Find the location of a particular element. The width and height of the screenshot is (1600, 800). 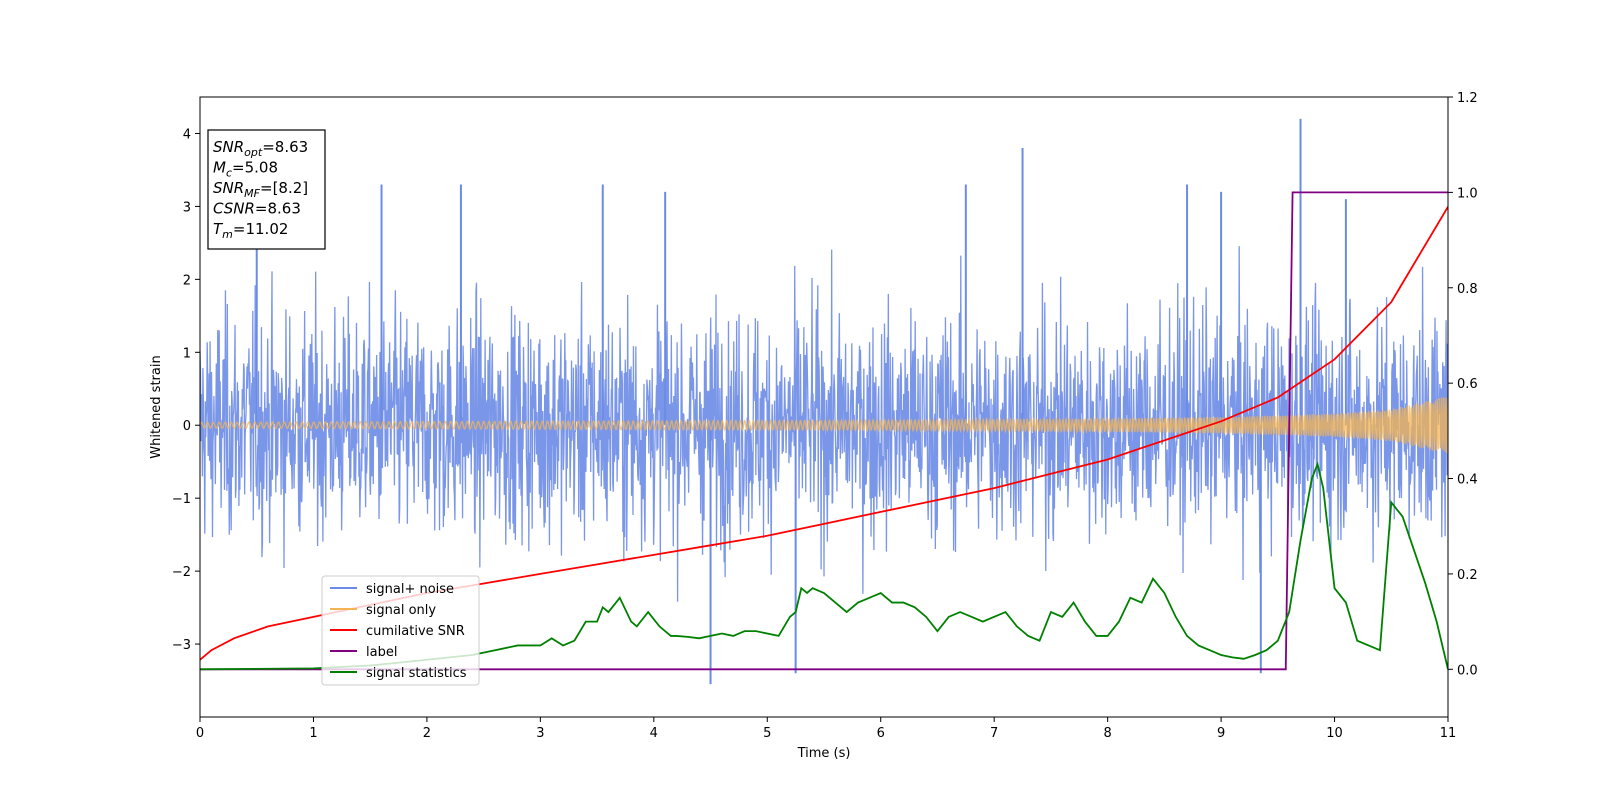

legend-frame is located at coordinates (400, 630).